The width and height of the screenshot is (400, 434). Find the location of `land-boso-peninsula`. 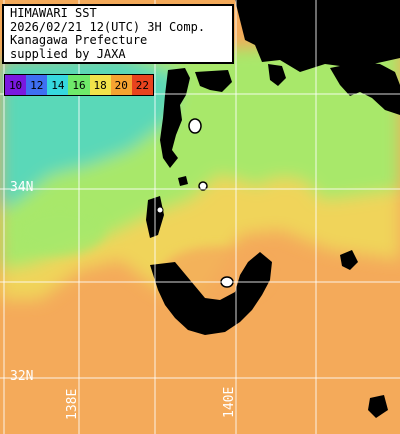

land-boso-peninsula is located at coordinates (365, 88).